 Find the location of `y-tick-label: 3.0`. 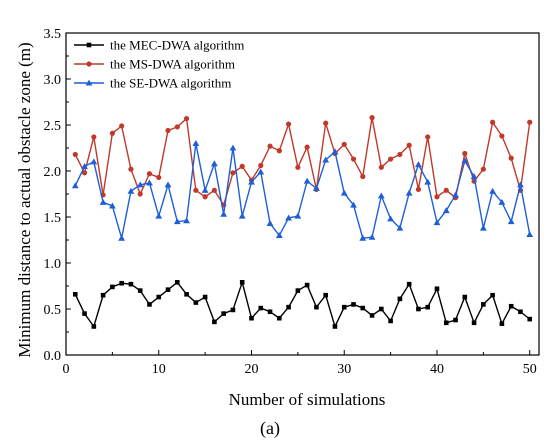

y-tick-label: 3.0 is located at coordinates (53, 80).